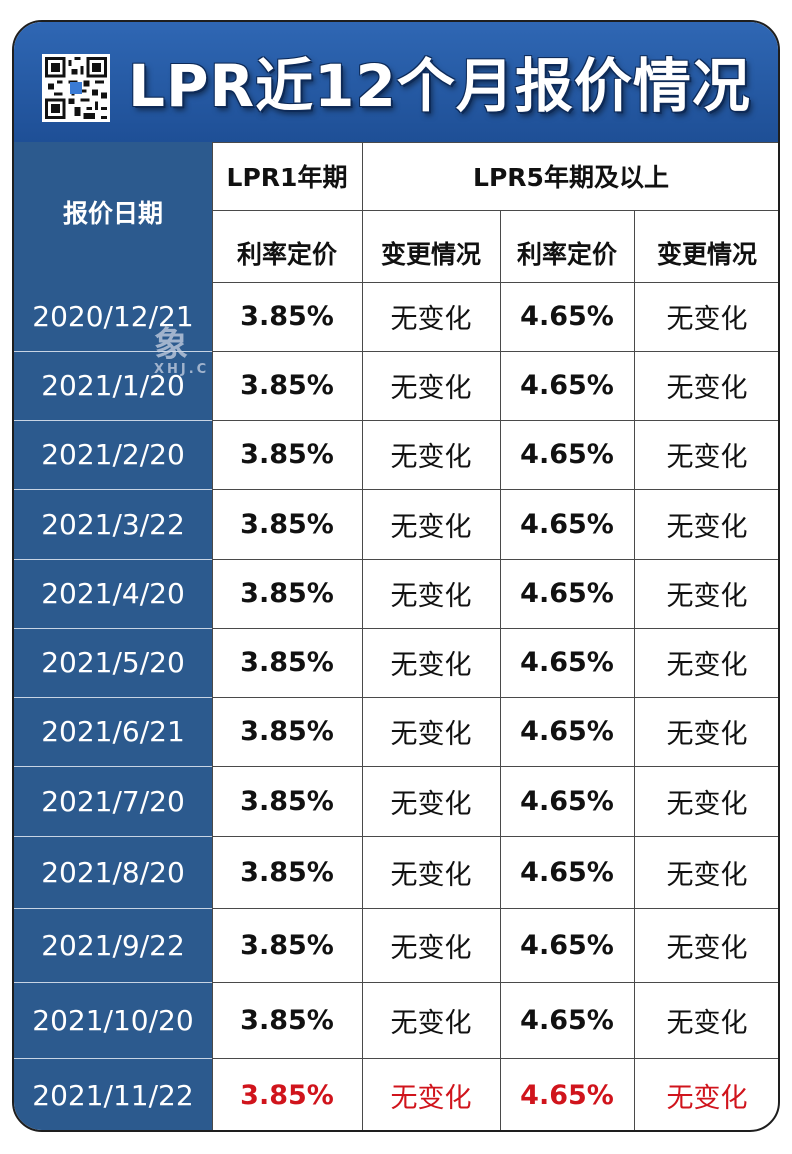 This screenshot has width=792, height=1154. What do you see at coordinates (706, 246) in the screenshot?
I see `header-change-5y: 变更情况` at bounding box center [706, 246].